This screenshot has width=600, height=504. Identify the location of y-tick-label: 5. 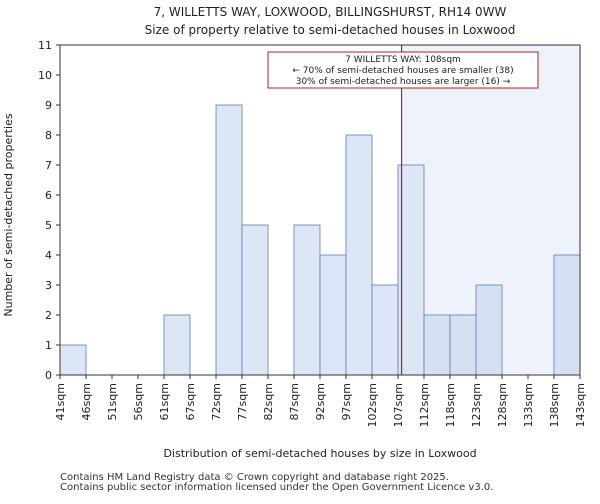
(48, 225).